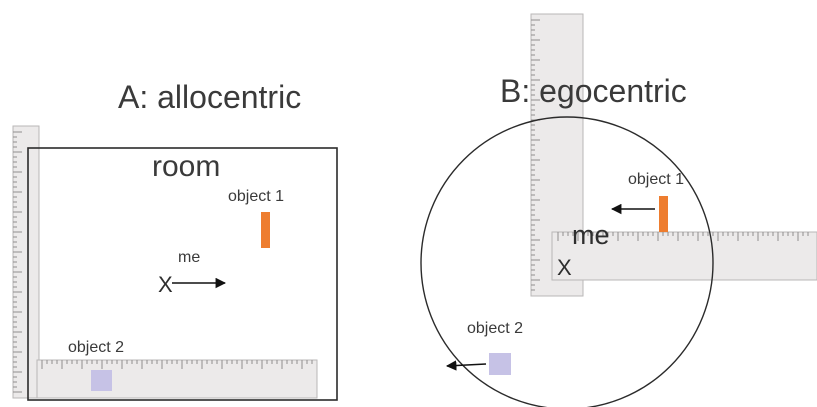 This screenshot has height=407, width=817. Describe the element at coordinates (96, 347) in the screenshot. I see `panel-a-object-2-label: object 2` at that location.